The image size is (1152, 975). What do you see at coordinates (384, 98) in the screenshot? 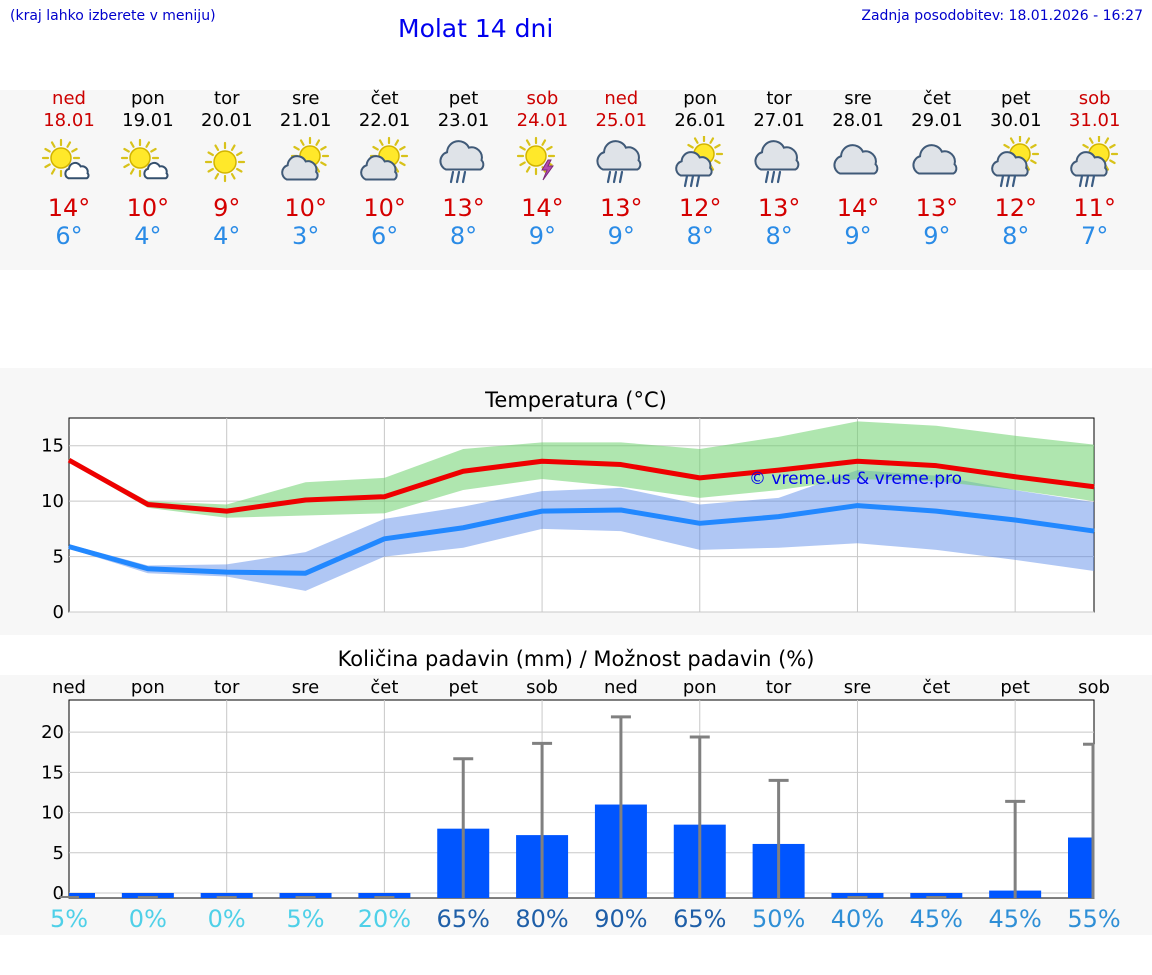
I see `day-name: čet` at bounding box center [384, 98].